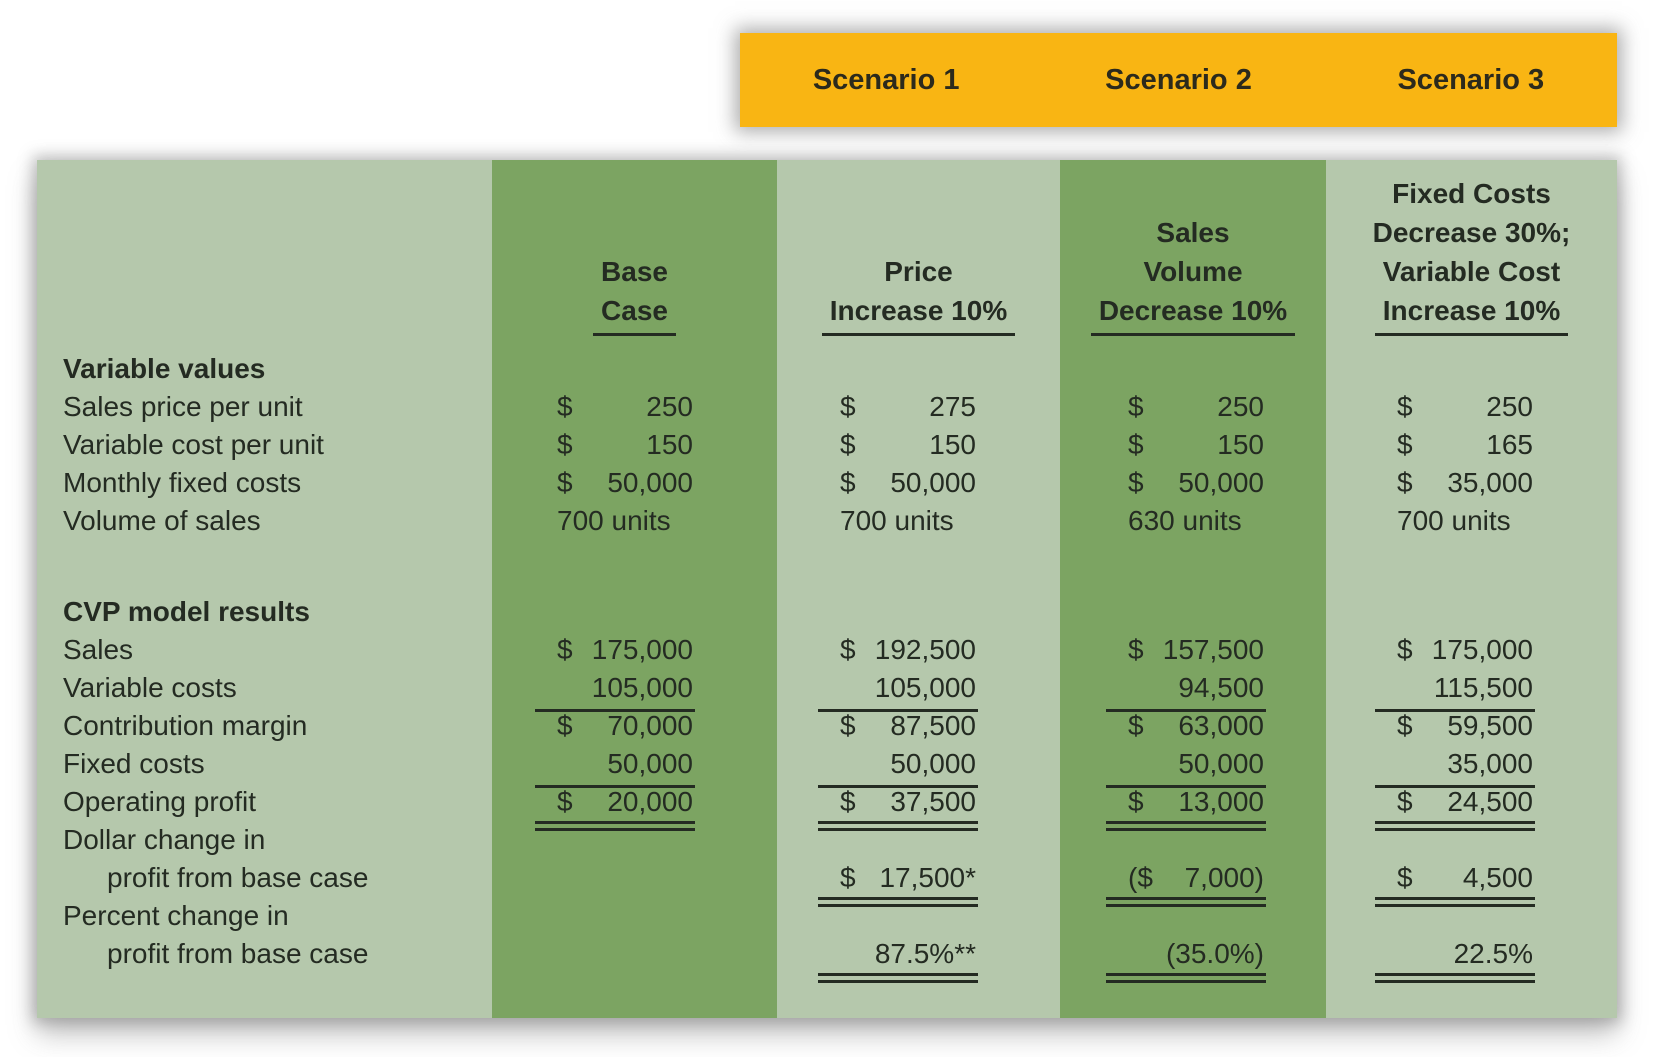 The width and height of the screenshot is (1655, 1057). I want to click on header-scenario-2: Sales Volume Decrease 10%, so click(1193, 255).